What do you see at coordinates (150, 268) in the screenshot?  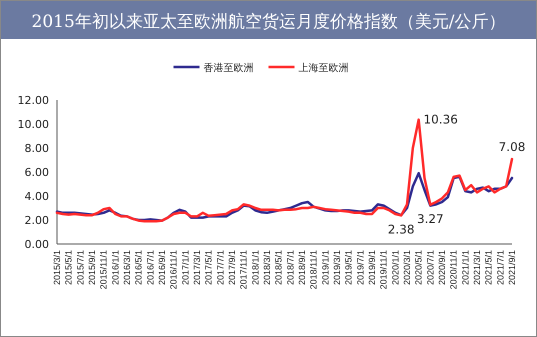 I see `x-tick-label: 2016/7/1` at bounding box center [150, 268].